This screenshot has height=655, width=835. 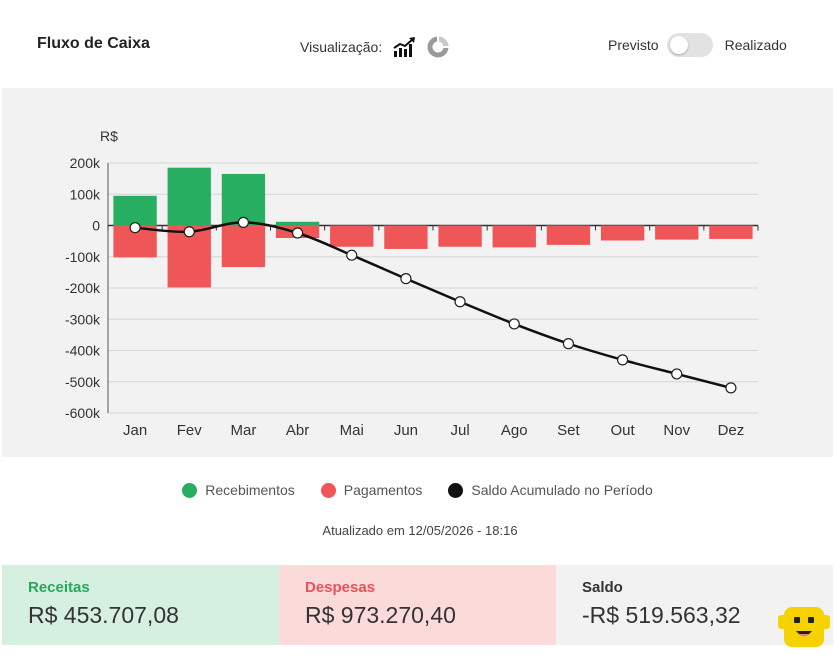 I want to click on visualization-label: Visualização:, so click(x=341, y=47).